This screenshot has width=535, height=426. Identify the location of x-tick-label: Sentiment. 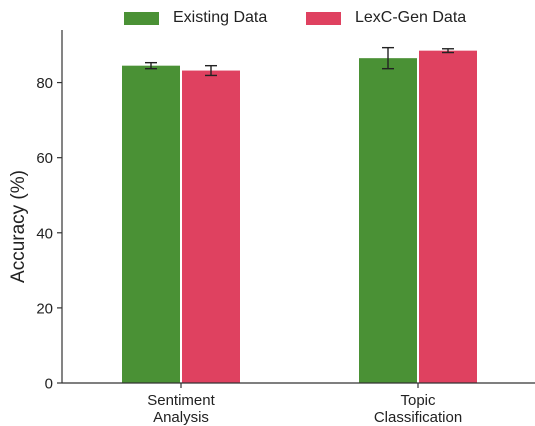
(181, 400).